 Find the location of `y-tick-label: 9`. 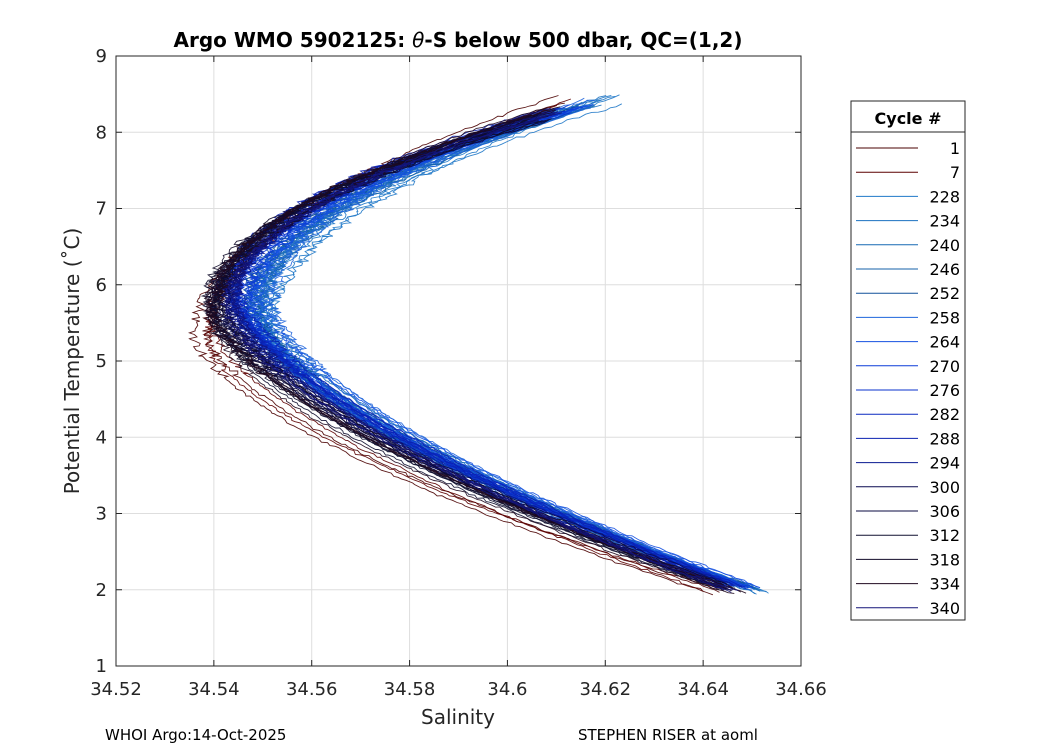

y-tick-label: 9 is located at coordinates (101, 56).